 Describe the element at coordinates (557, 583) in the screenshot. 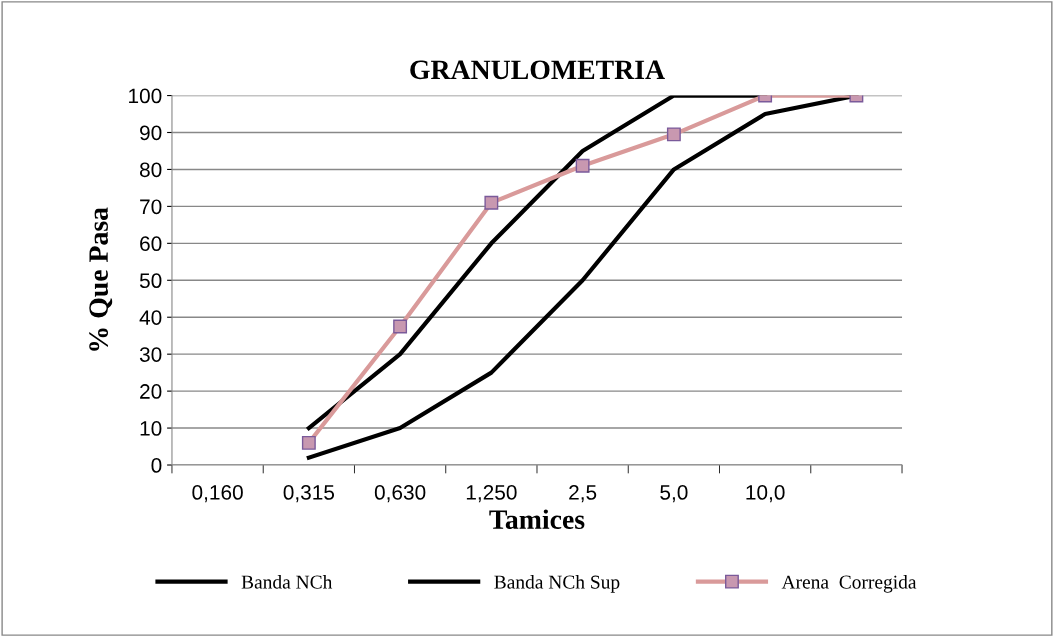

I see `legend-label: Banda NCh Sup` at that location.